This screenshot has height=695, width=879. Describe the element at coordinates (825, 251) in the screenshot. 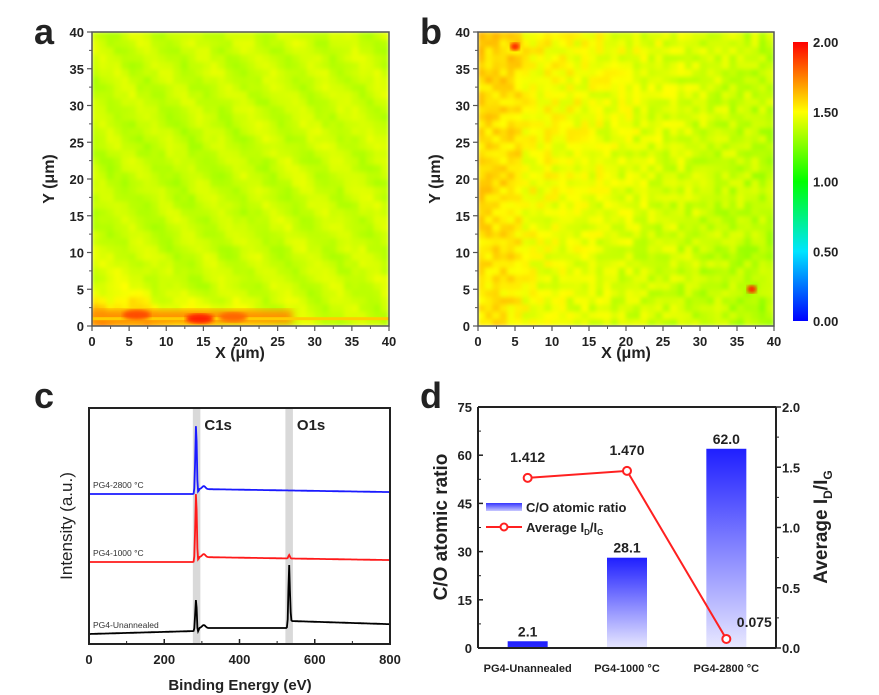

I see `colorbar-tick-label: 0.50` at that location.